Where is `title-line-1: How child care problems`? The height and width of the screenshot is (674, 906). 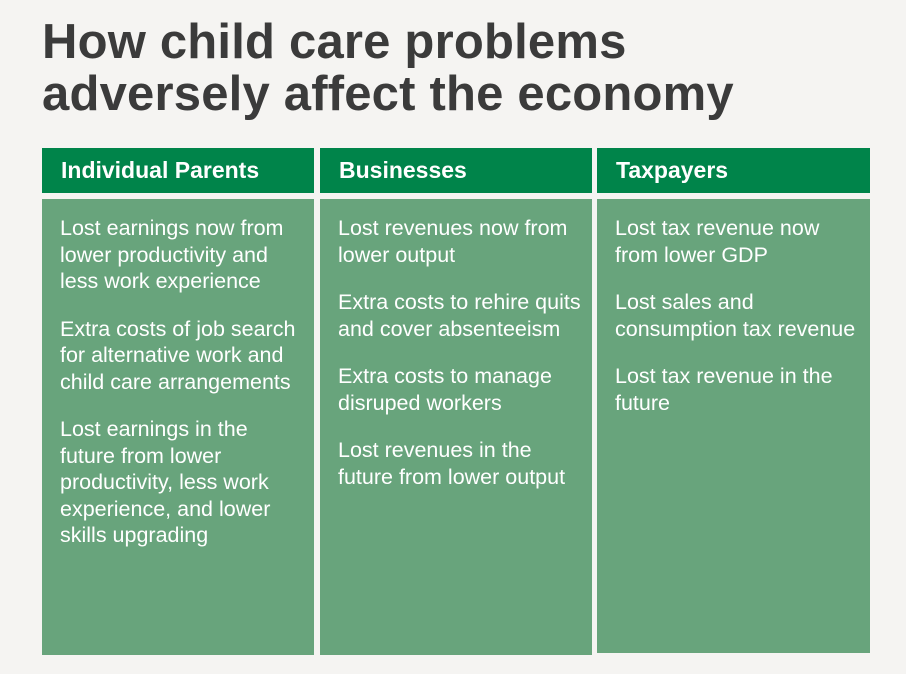
title-line-1: How child care problems is located at coordinates (334, 42).